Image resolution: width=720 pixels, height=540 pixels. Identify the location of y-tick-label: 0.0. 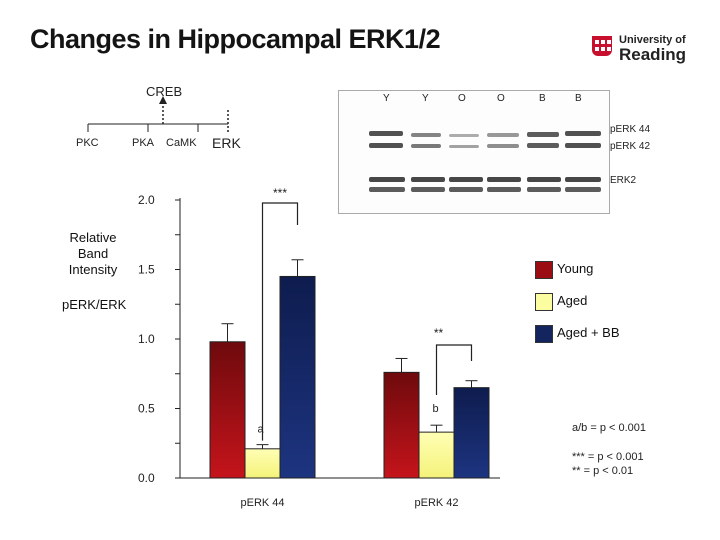
(146, 478).